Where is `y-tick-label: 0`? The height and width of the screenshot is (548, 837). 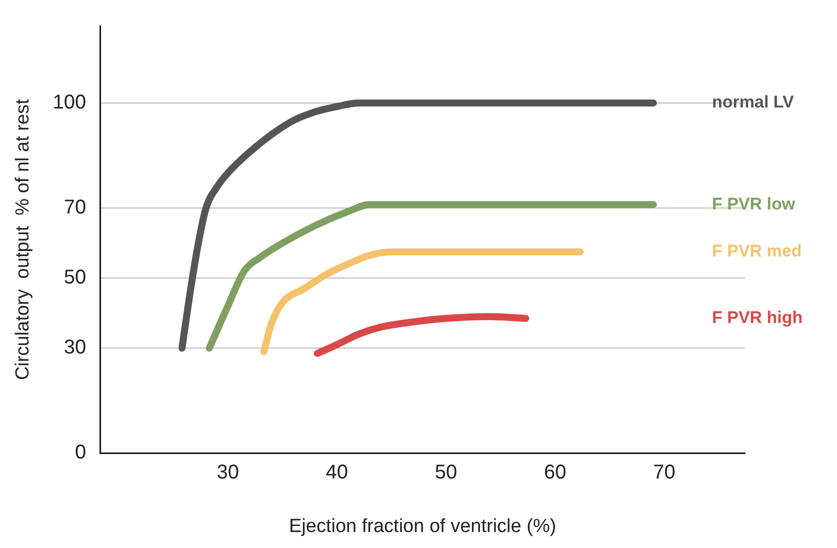 y-tick-label: 0 is located at coordinates (80, 453).